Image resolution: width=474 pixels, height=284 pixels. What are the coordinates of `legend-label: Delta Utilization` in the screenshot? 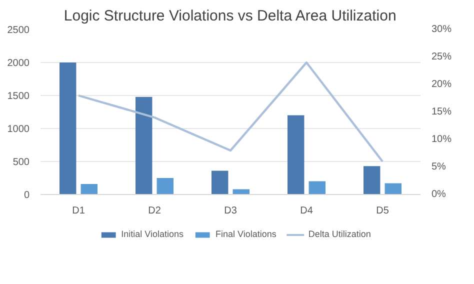 It's located at (339, 234).